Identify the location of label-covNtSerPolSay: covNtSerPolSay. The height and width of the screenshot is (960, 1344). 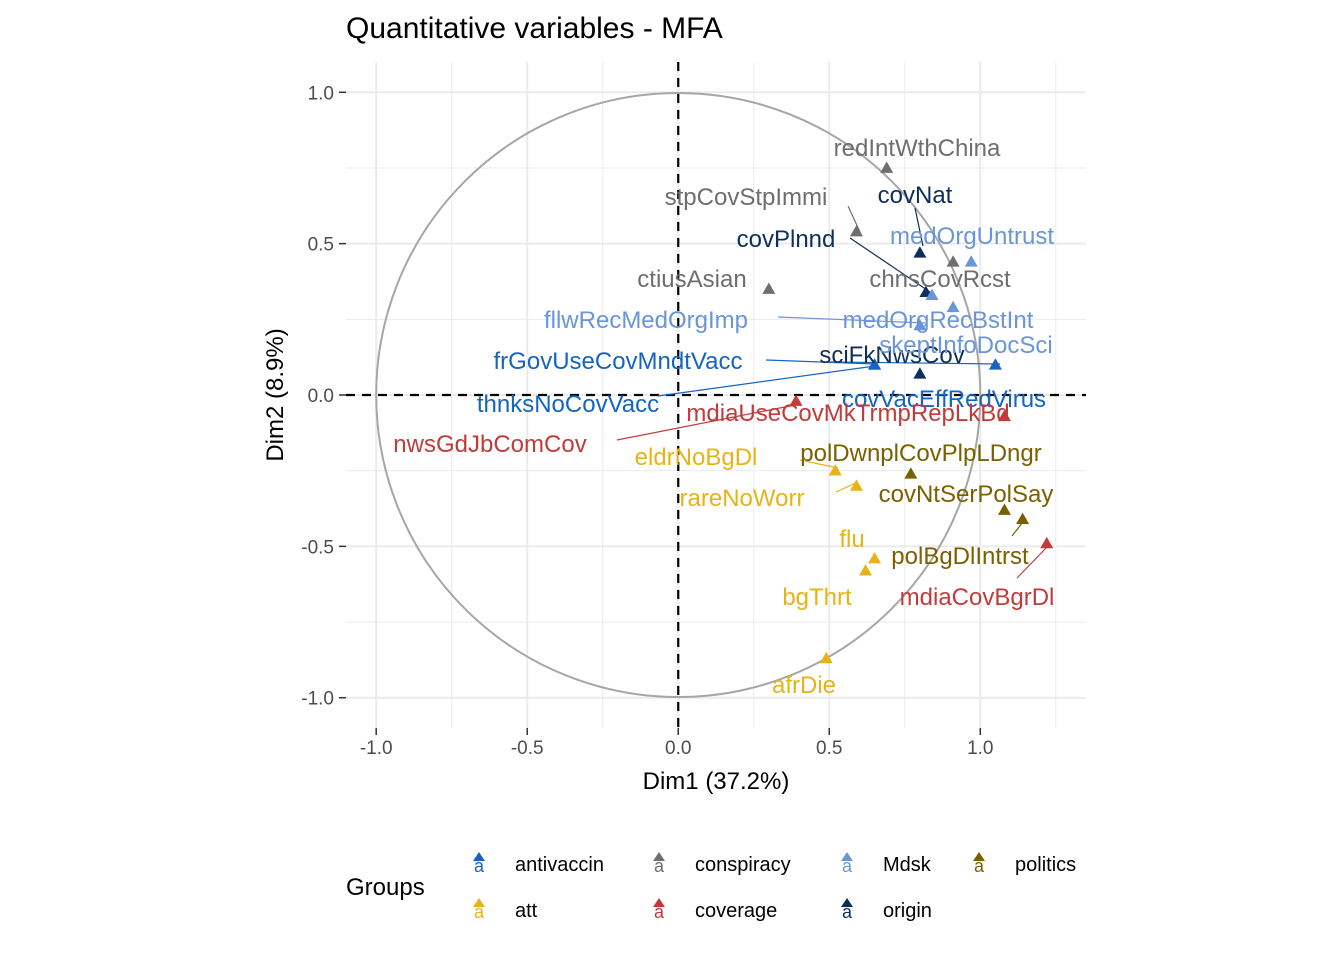
(966, 494).